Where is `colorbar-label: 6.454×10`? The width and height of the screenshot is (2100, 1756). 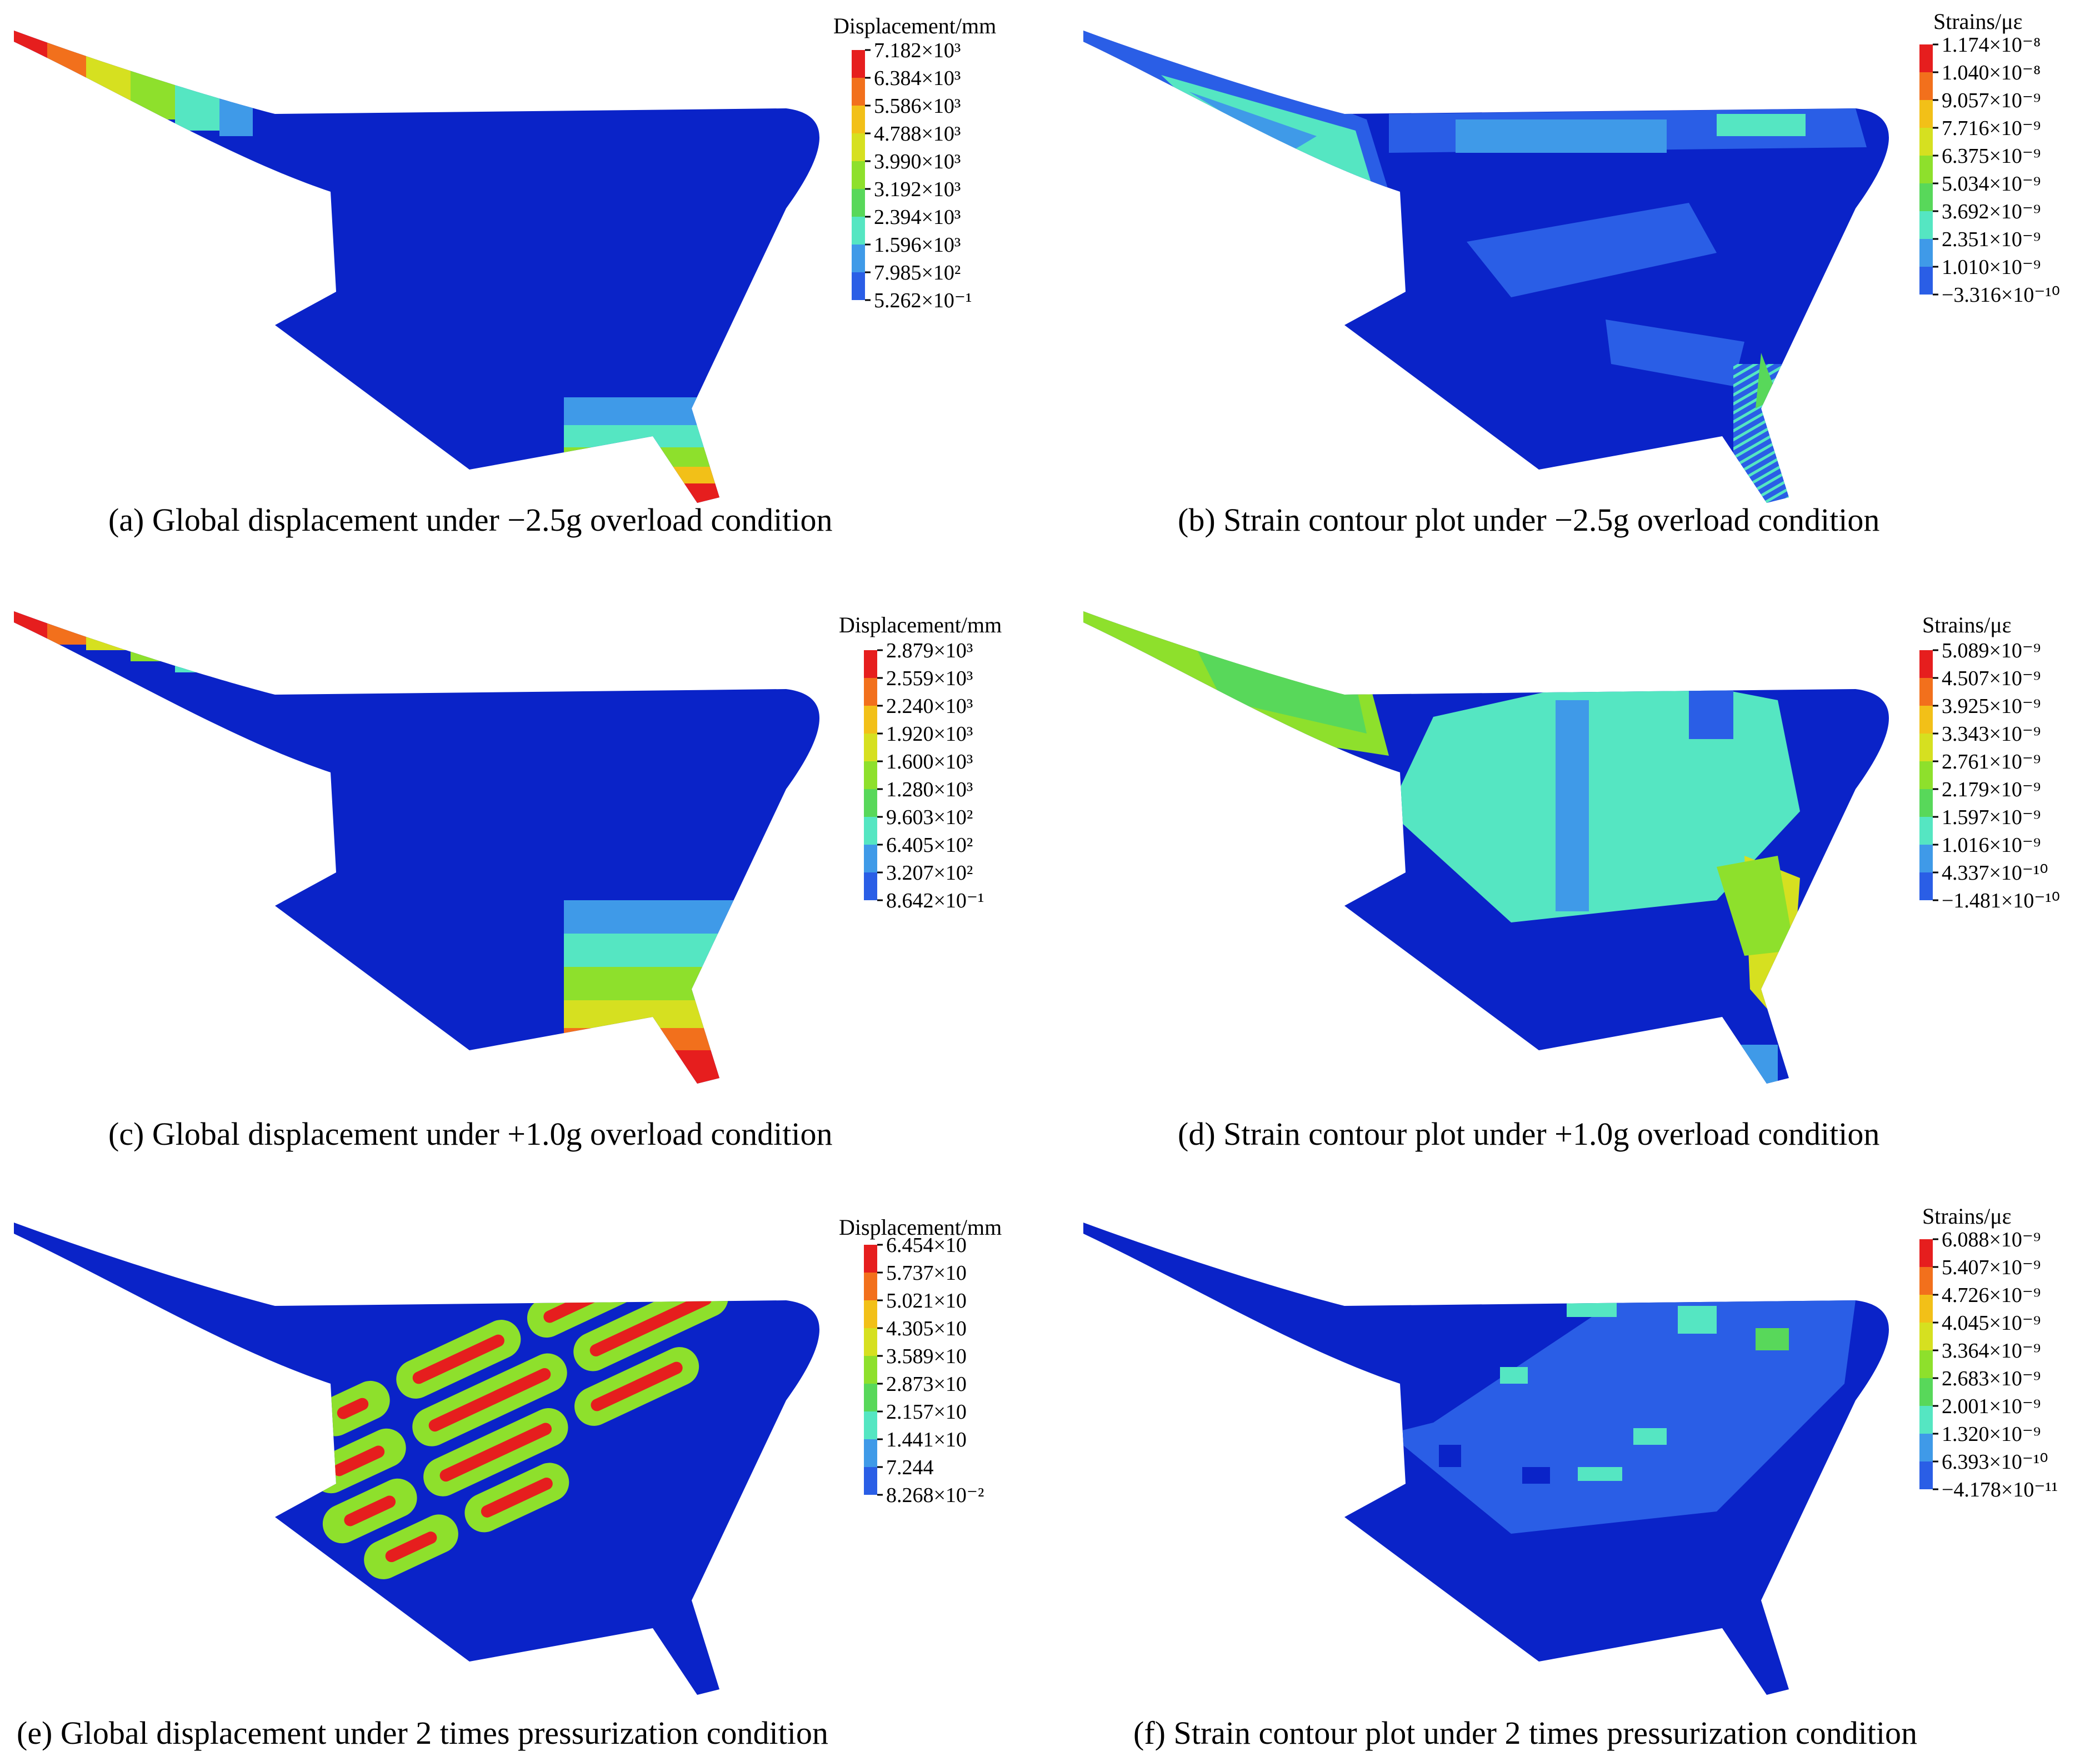
colorbar-label: 6.454×10 is located at coordinates (927, 1245).